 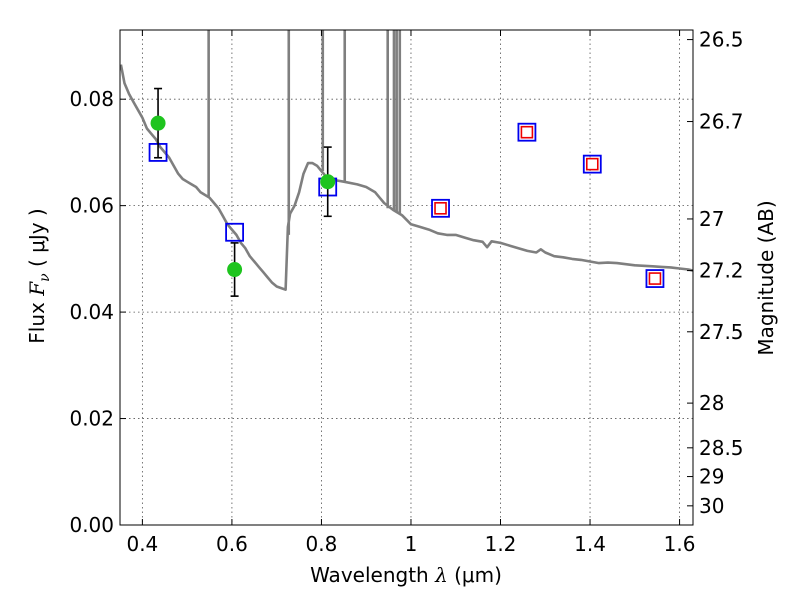 What do you see at coordinates (711, 219) in the screenshot?
I see `y2-tick-label: 27` at bounding box center [711, 219].